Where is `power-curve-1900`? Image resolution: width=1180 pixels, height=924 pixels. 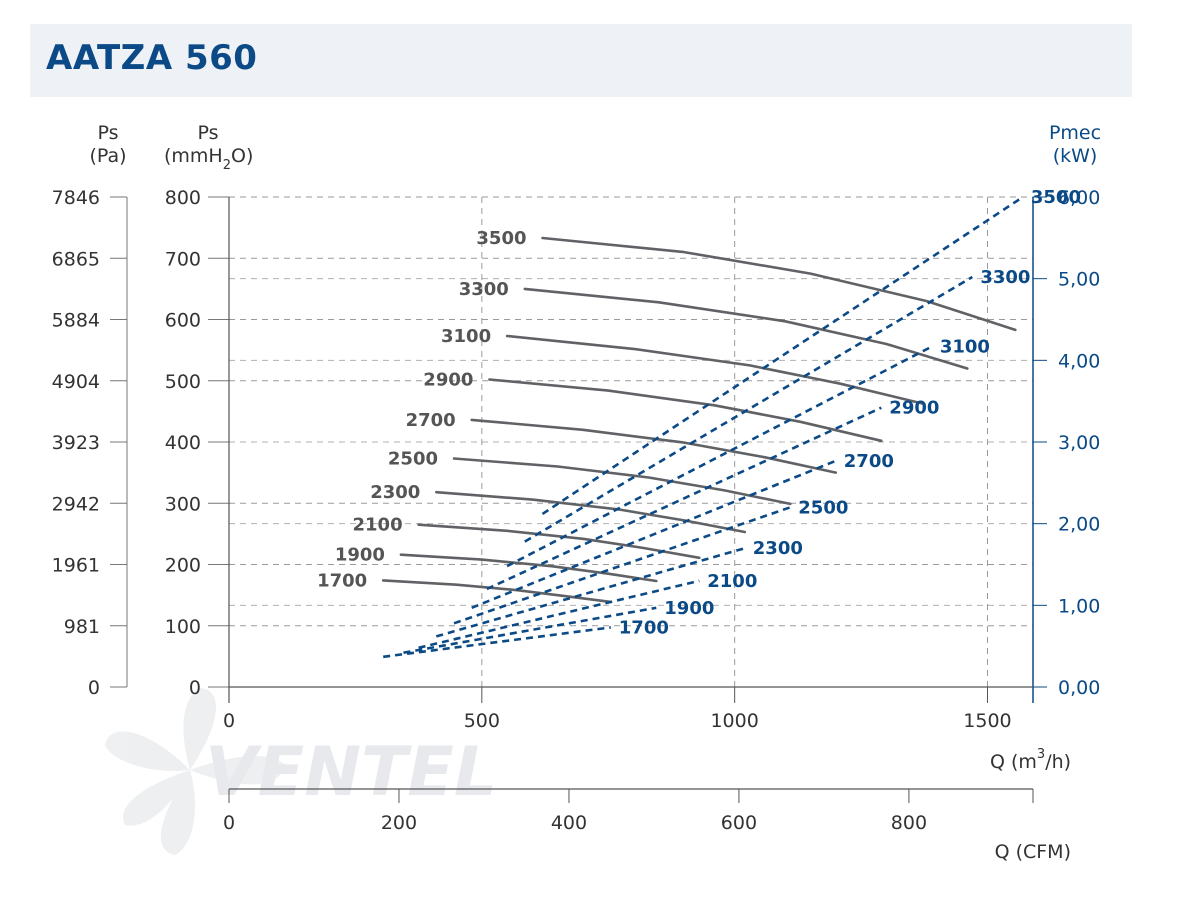
power-curve-1900 is located at coordinates (530, 630).